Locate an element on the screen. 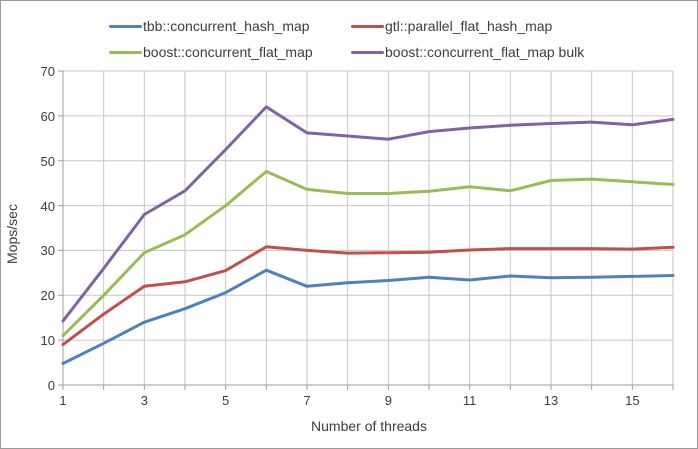 The height and width of the screenshot is (449, 698). x-tick-label: 11 is located at coordinates (469, 400).